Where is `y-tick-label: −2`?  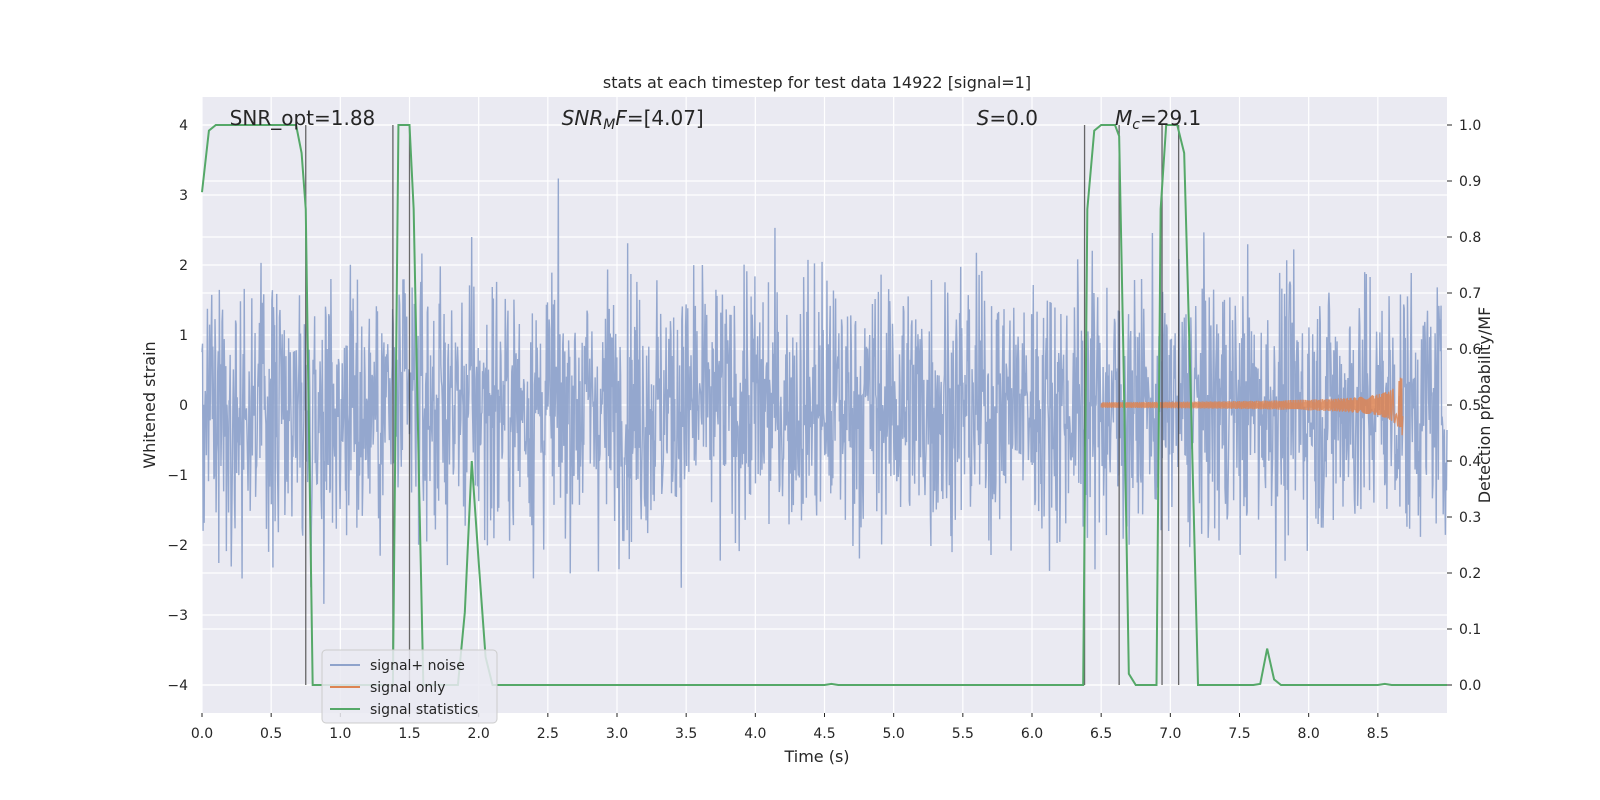
y-tick-label: −2 is located at coordinates (177, 546).